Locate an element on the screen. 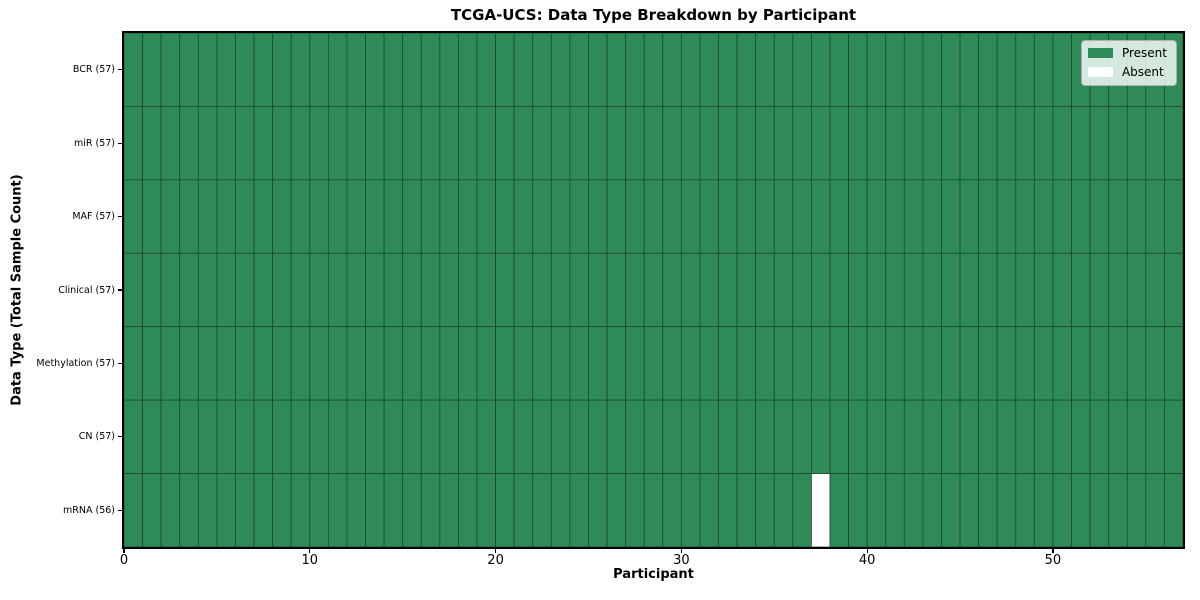 The image size is (1200, 600). heatmap-cell-MAF-22-present is located at coordinates (542, 216).